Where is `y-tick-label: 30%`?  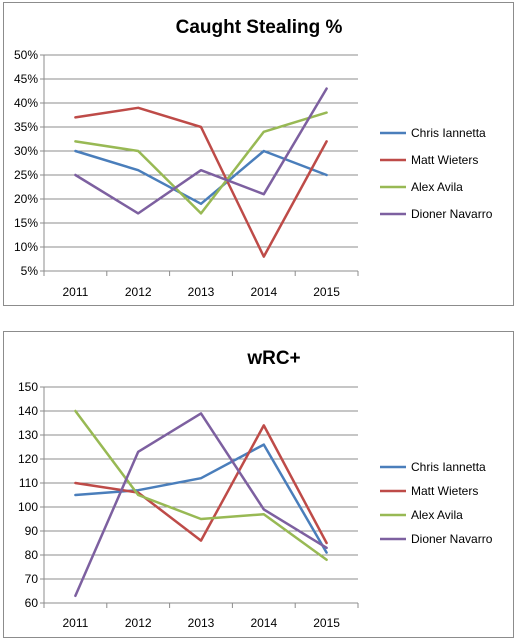
y-tick-label: 30% is located at coordinates (26, 151).